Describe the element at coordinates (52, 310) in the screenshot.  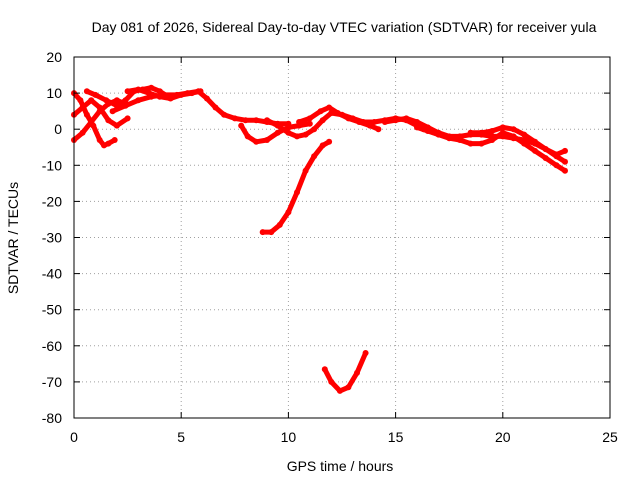
I see `y-tick-label: -50` at that location.